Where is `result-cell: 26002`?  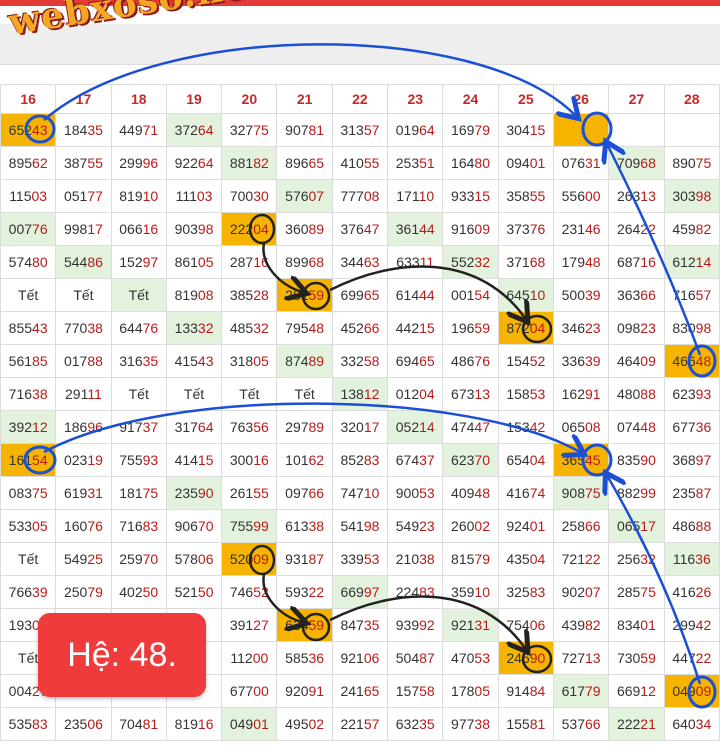
result-cell: 26002 is located at coordinates (470, 526).